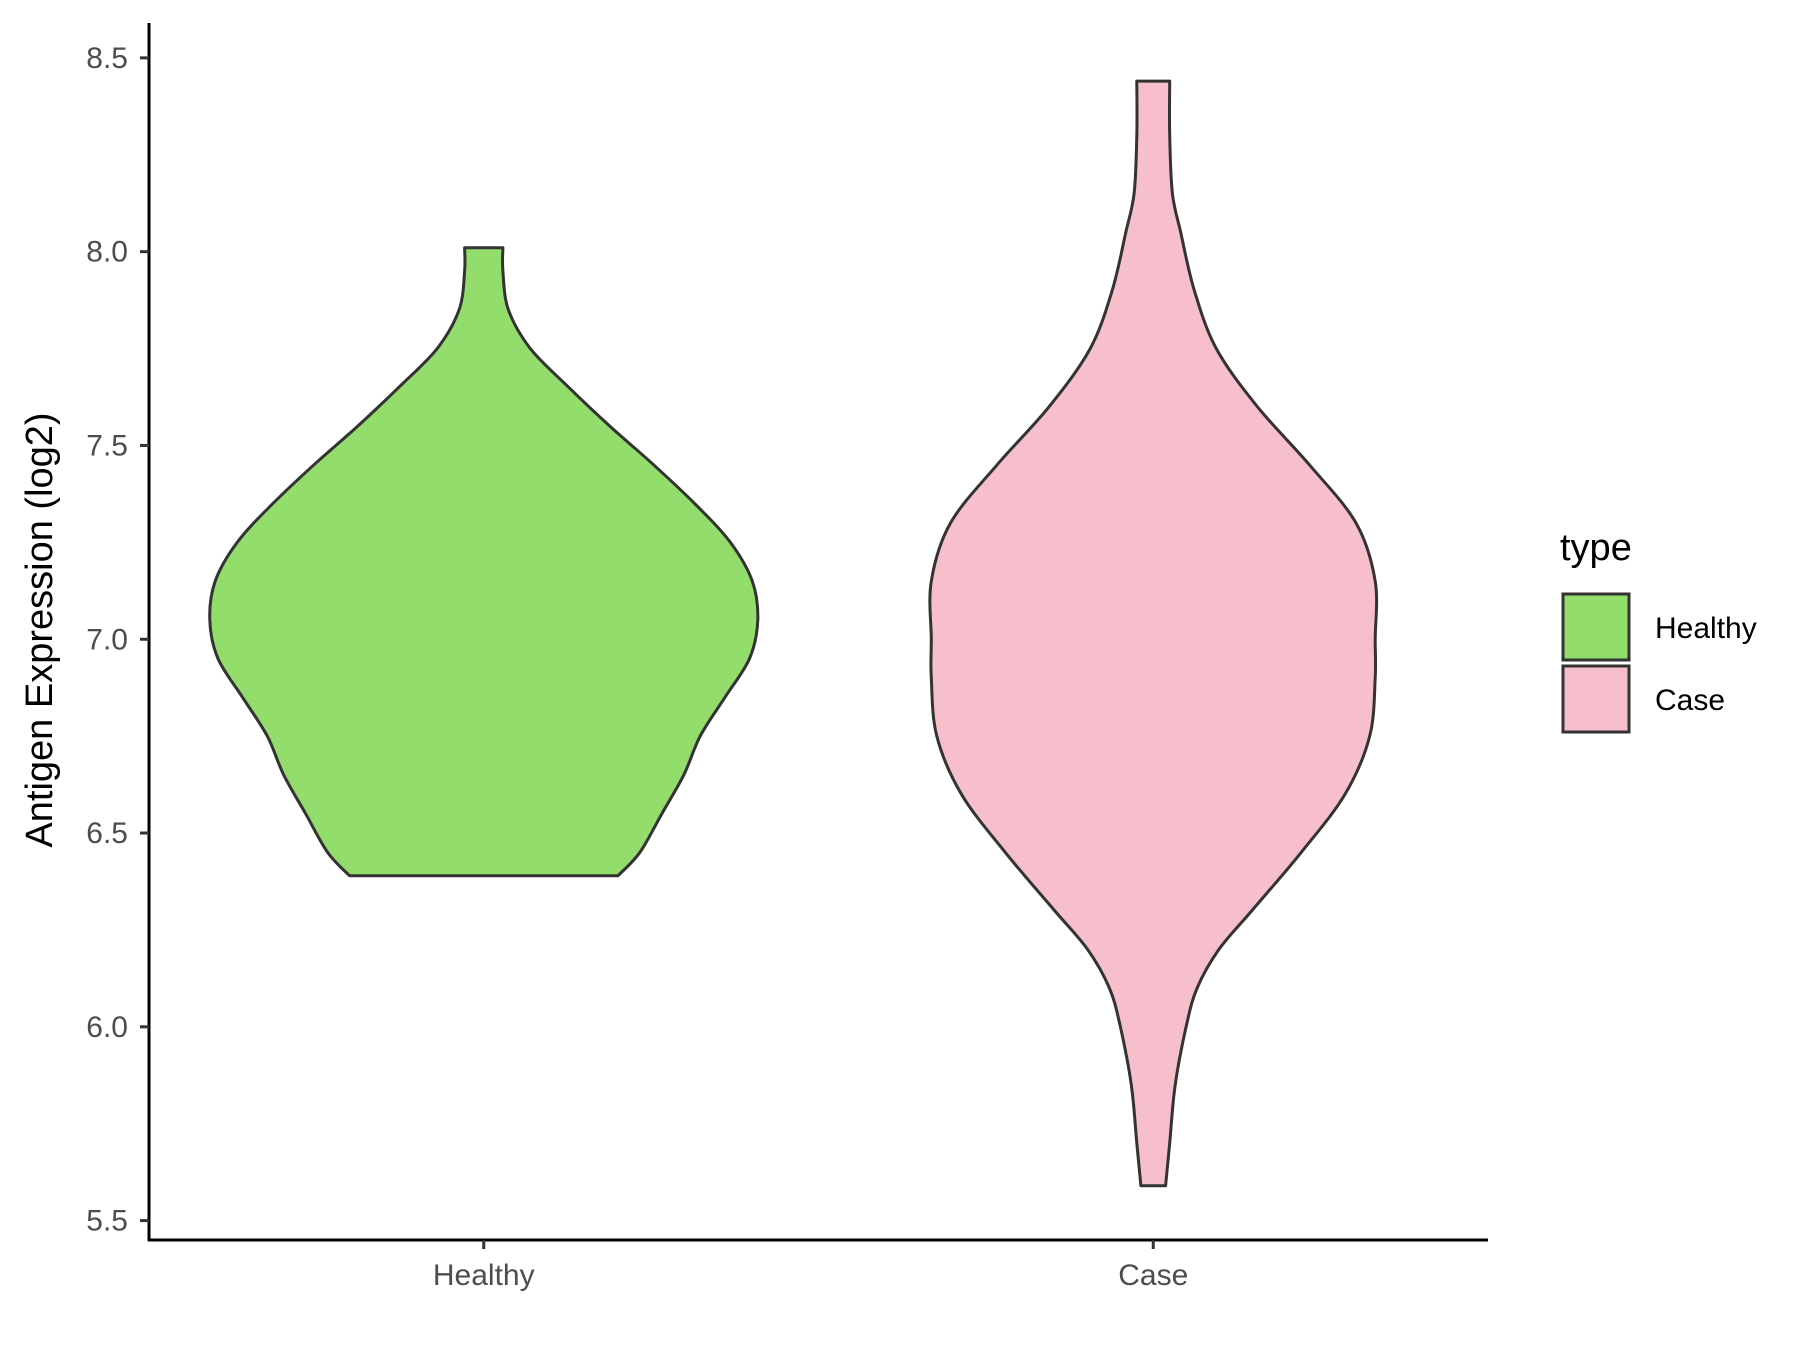  Describe the element at coordinates (1706, 628) in the screenshot. I see `legend-label: Healthy` at that location.